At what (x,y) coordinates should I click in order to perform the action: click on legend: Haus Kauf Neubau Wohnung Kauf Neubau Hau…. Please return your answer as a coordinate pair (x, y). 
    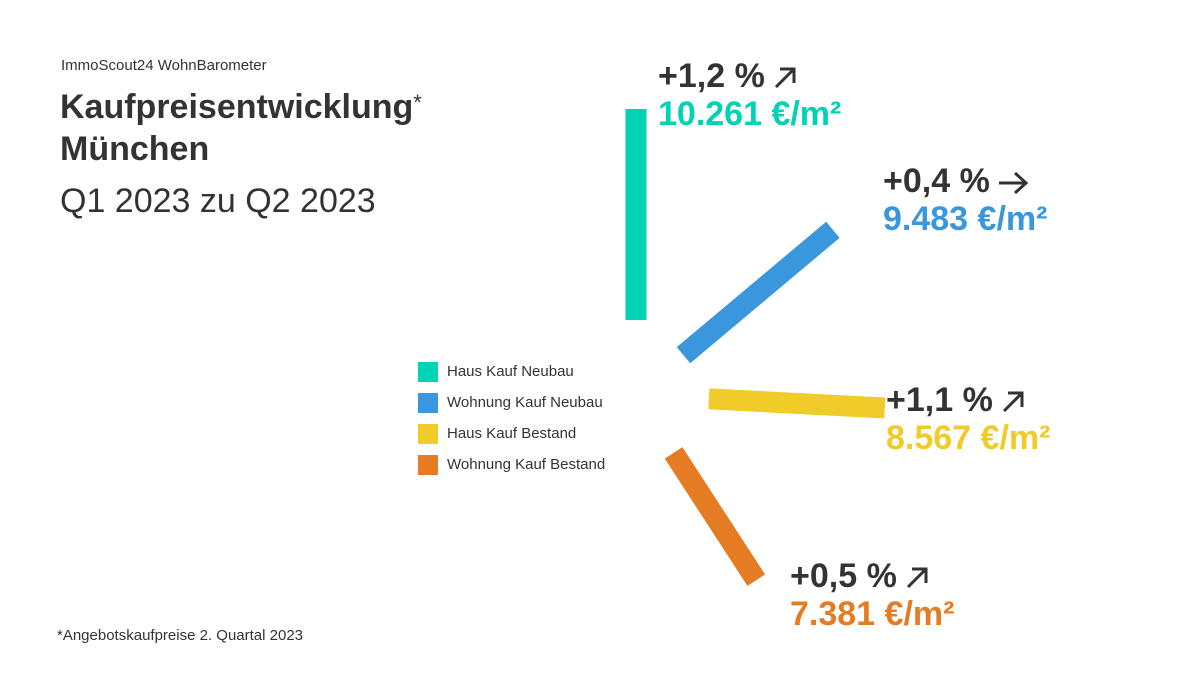
    Looking at the image, I should click on (511, 418).